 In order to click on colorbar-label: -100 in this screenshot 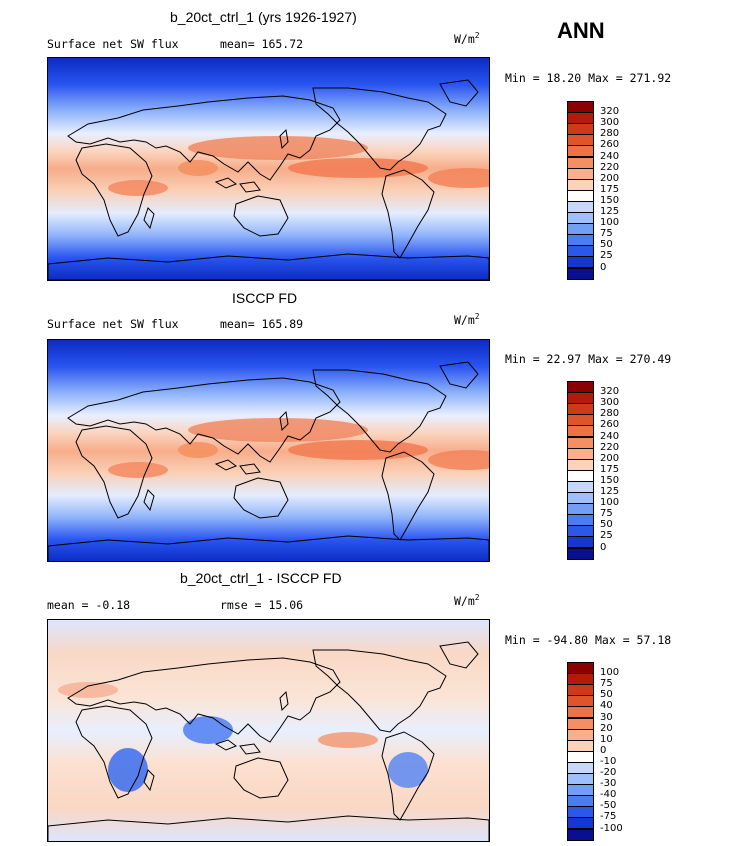, I will do `click(611, 828)`.